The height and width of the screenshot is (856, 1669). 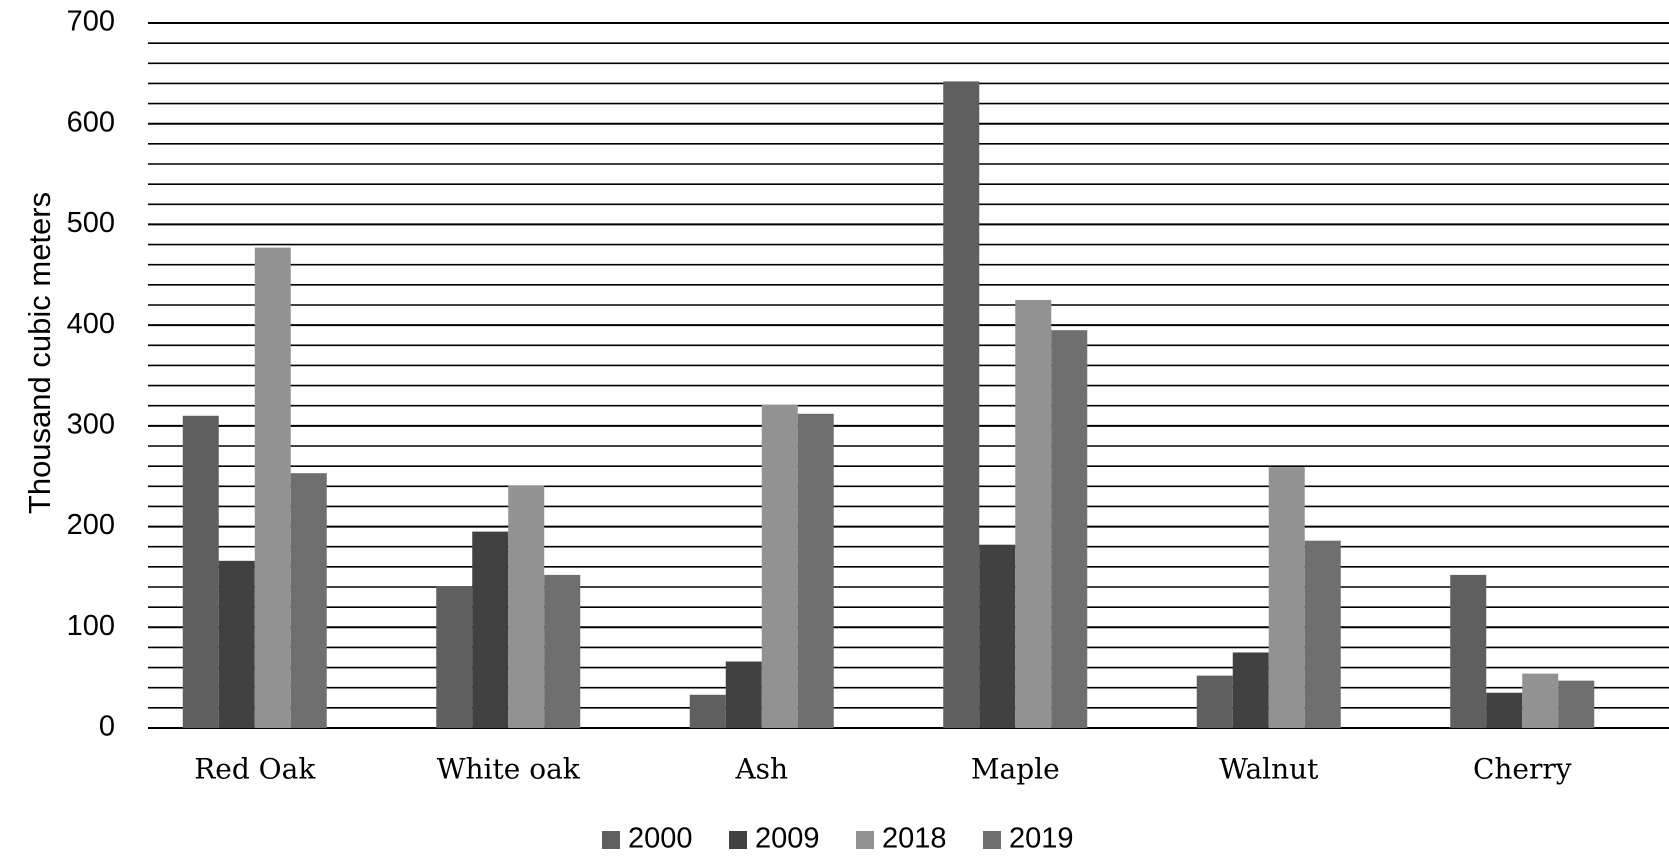 I want to click on legend-label: 2019, so click(x=1041, y=839).